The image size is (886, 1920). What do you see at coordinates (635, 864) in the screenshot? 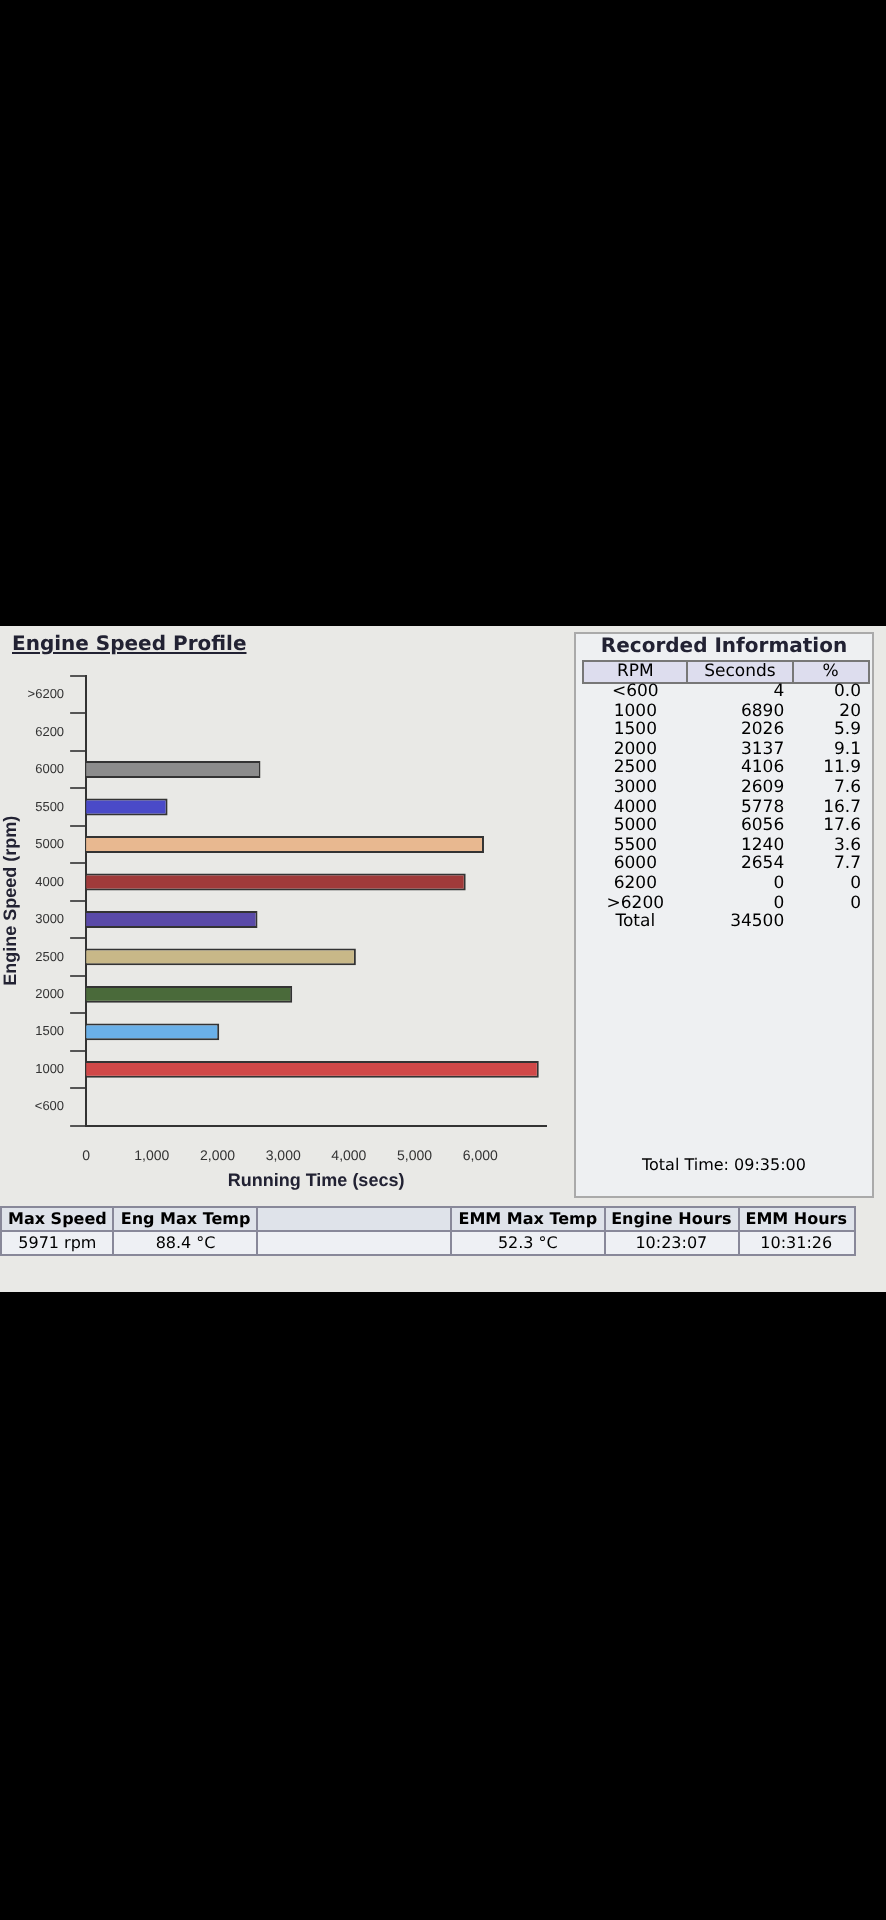
I see `category-label: 6000` at bounding box center [635, 864].